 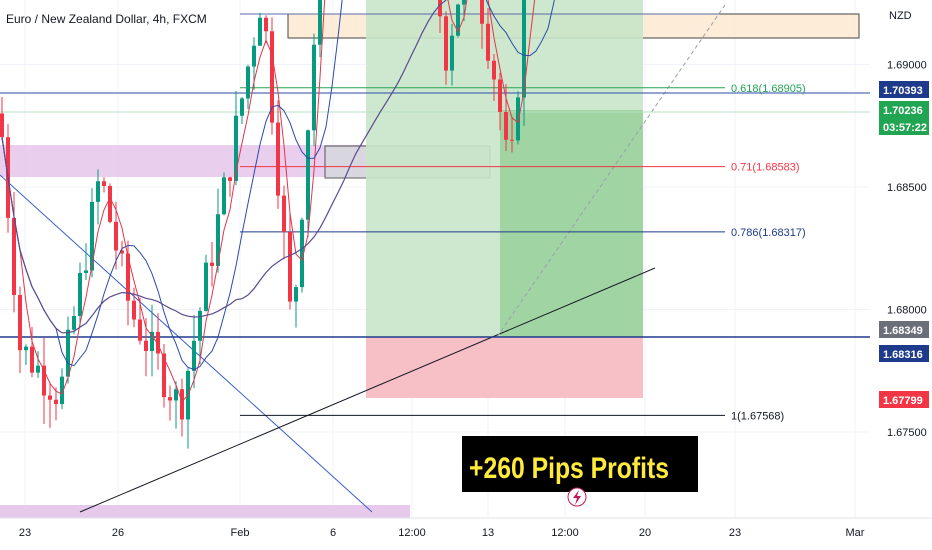 What do you see at coordinates (488, 533) in the screenshot?
I see `time-tick: 13` at bounding box center [488, 533].